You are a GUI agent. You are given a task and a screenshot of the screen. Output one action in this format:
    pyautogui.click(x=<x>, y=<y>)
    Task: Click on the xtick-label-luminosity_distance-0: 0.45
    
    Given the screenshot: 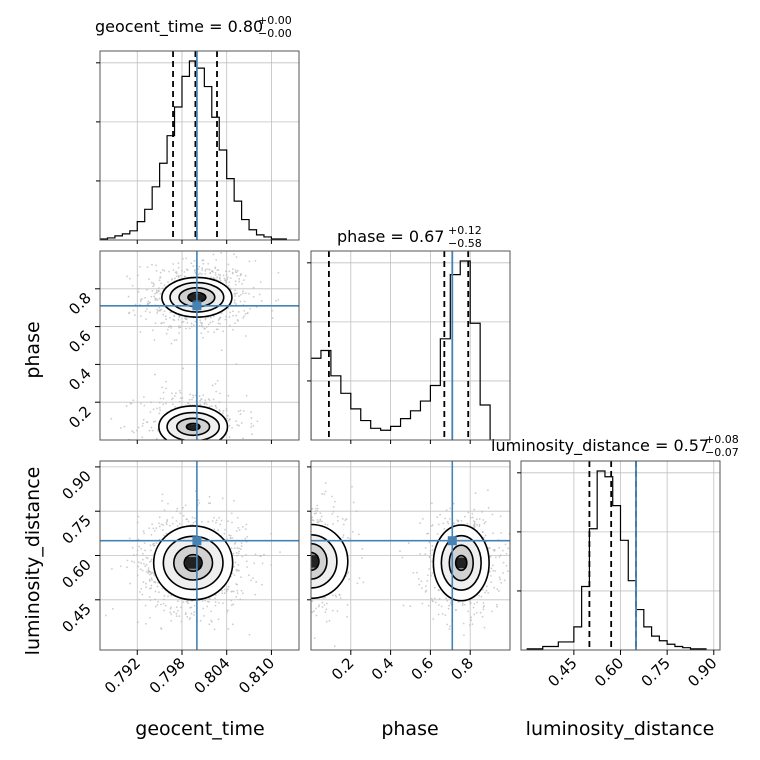 What is the action you would take?
    pyautogui.click(x=562, y=672)
    